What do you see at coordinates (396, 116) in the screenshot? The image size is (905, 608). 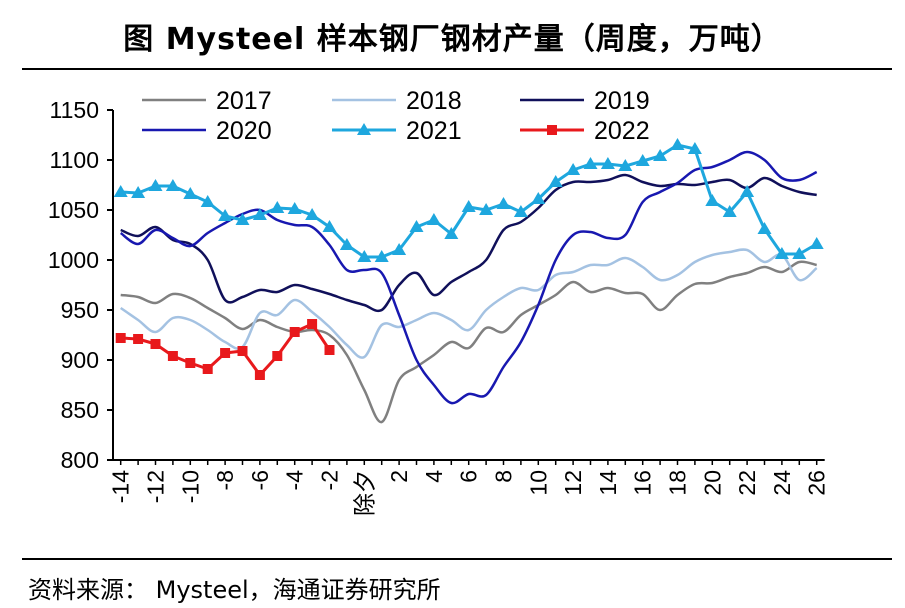 I see `legend: 2017 2018 2019 2020 2021 2022` at bounding box center [396, 116].